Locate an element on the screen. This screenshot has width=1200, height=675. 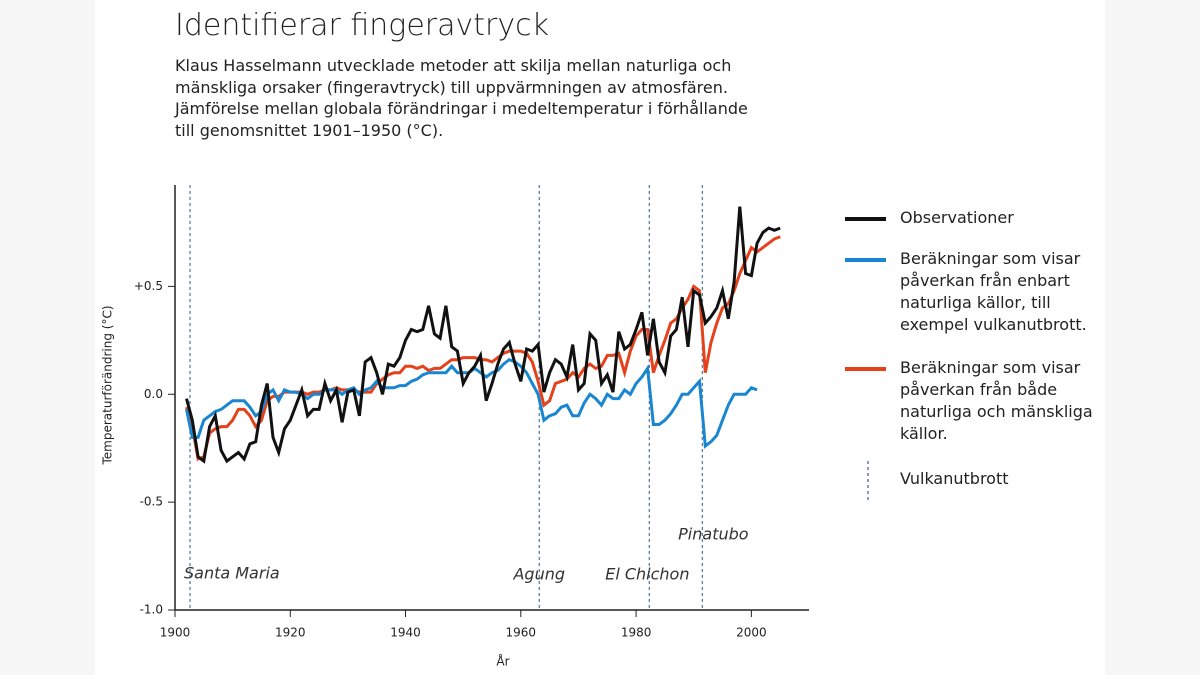
x-axis-label: År is located at coordinates (502, 661).